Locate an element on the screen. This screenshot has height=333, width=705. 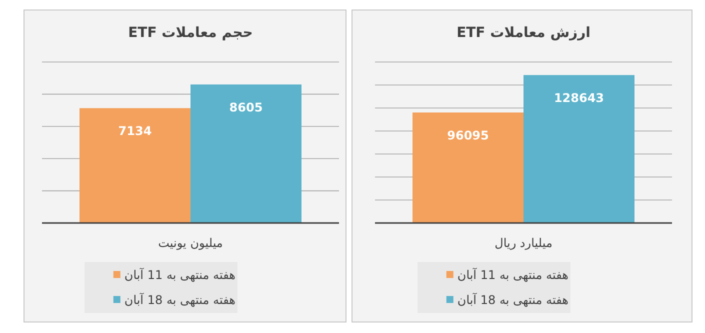
data-label: 128643 is located at coordinates (579, 98).